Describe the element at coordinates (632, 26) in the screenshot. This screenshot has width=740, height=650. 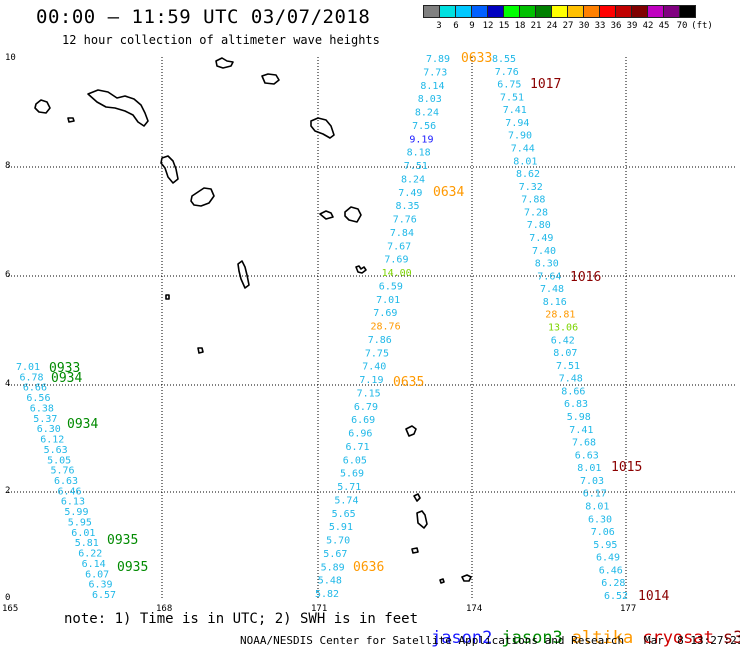
I see `colorbar-label: 39` at that location.